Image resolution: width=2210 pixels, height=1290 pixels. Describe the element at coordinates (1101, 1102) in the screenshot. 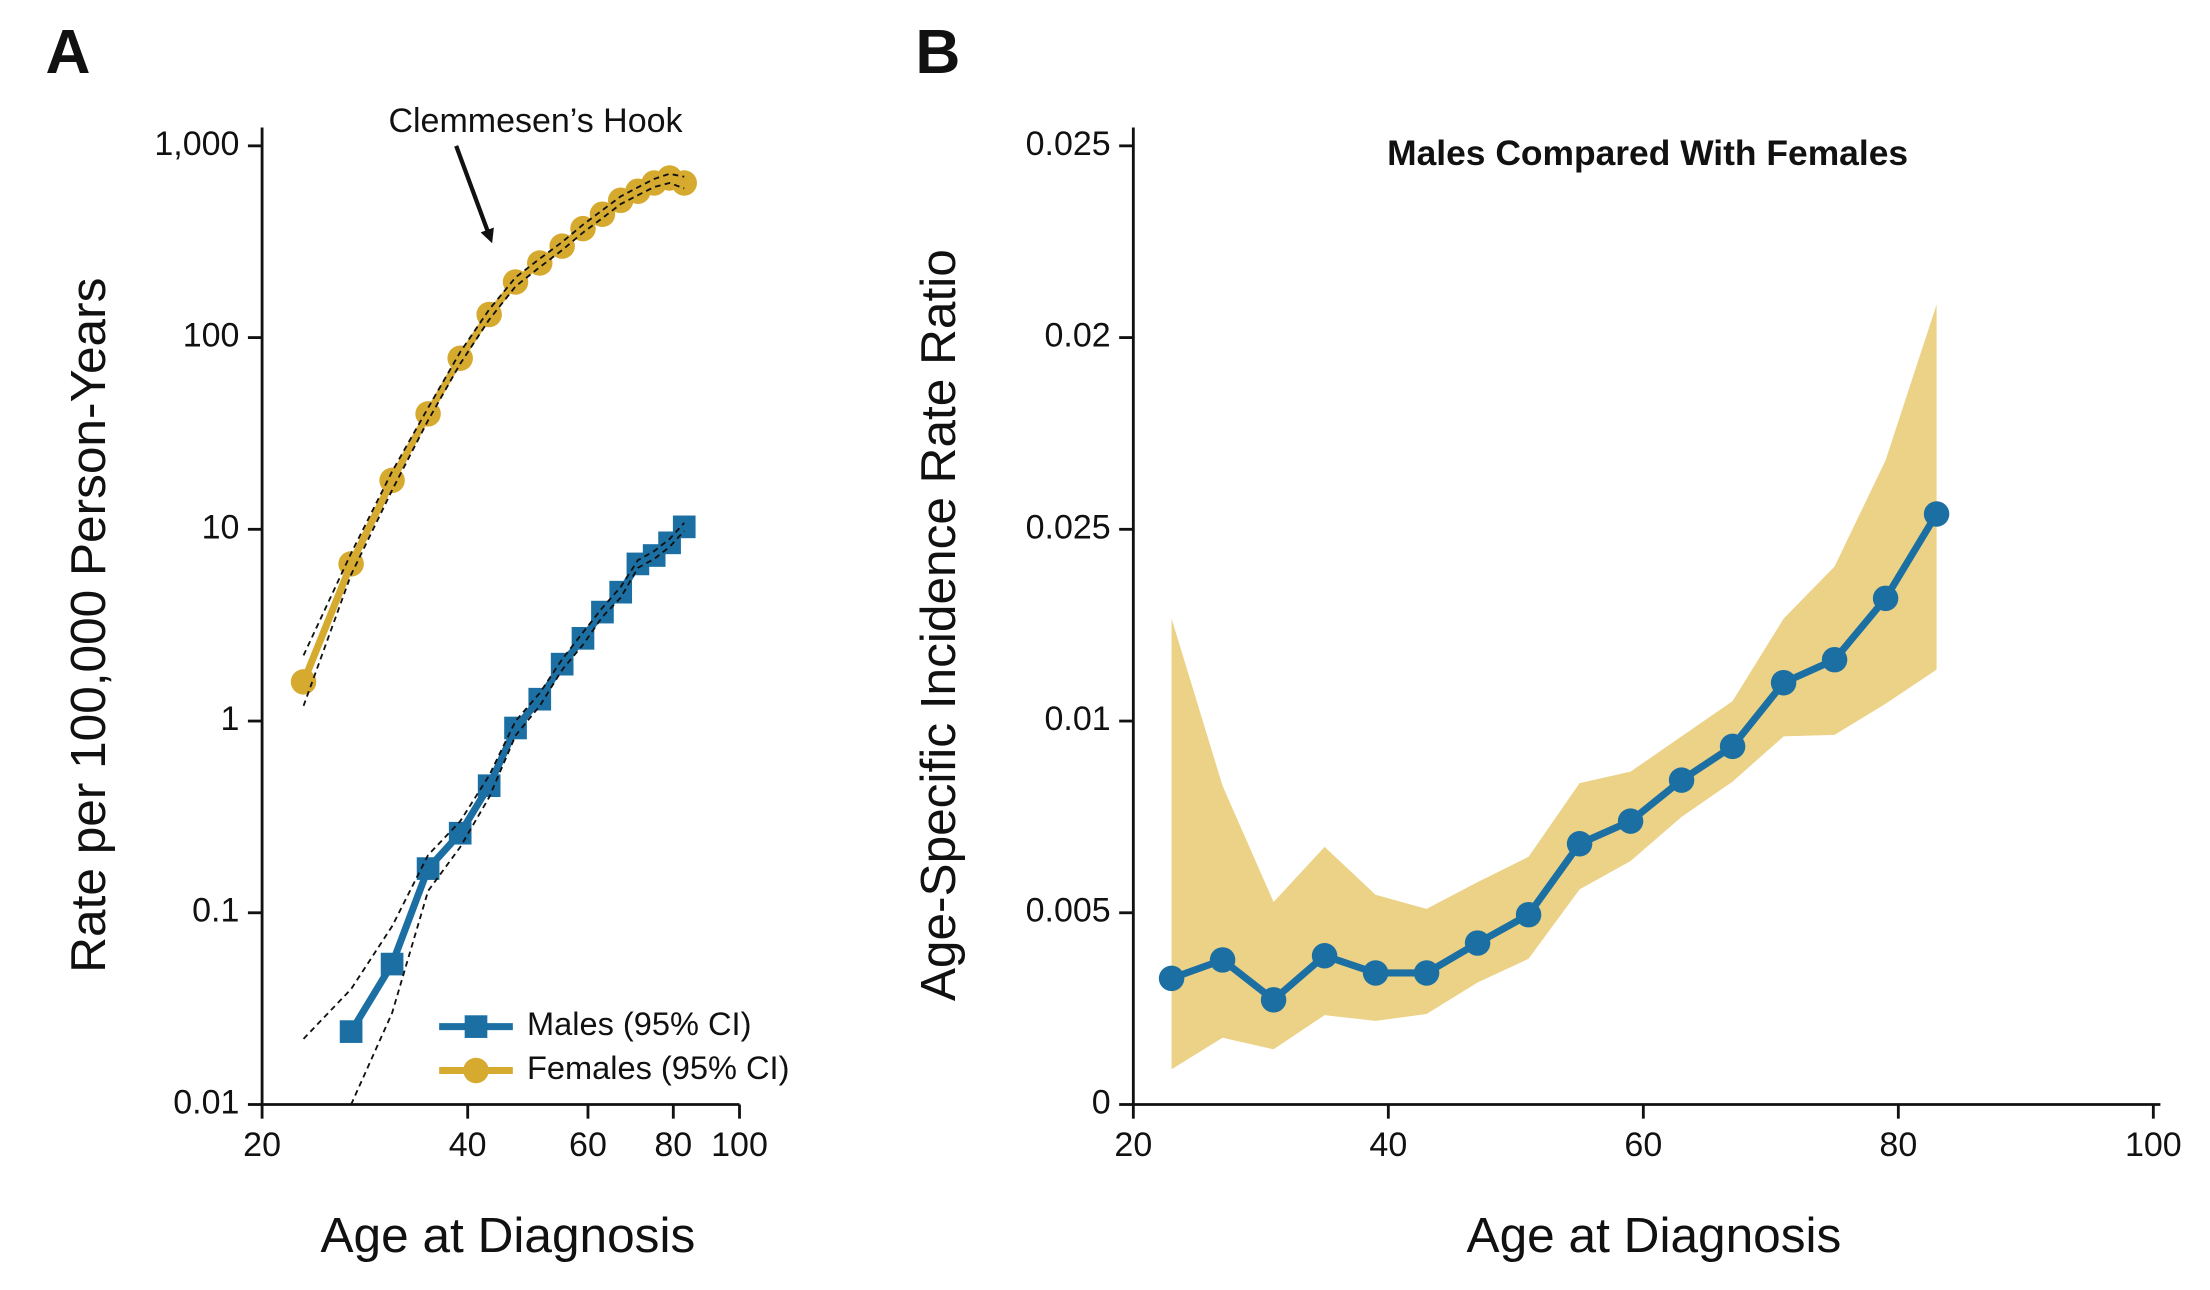

I see `y-tick-label: 0` at that location.